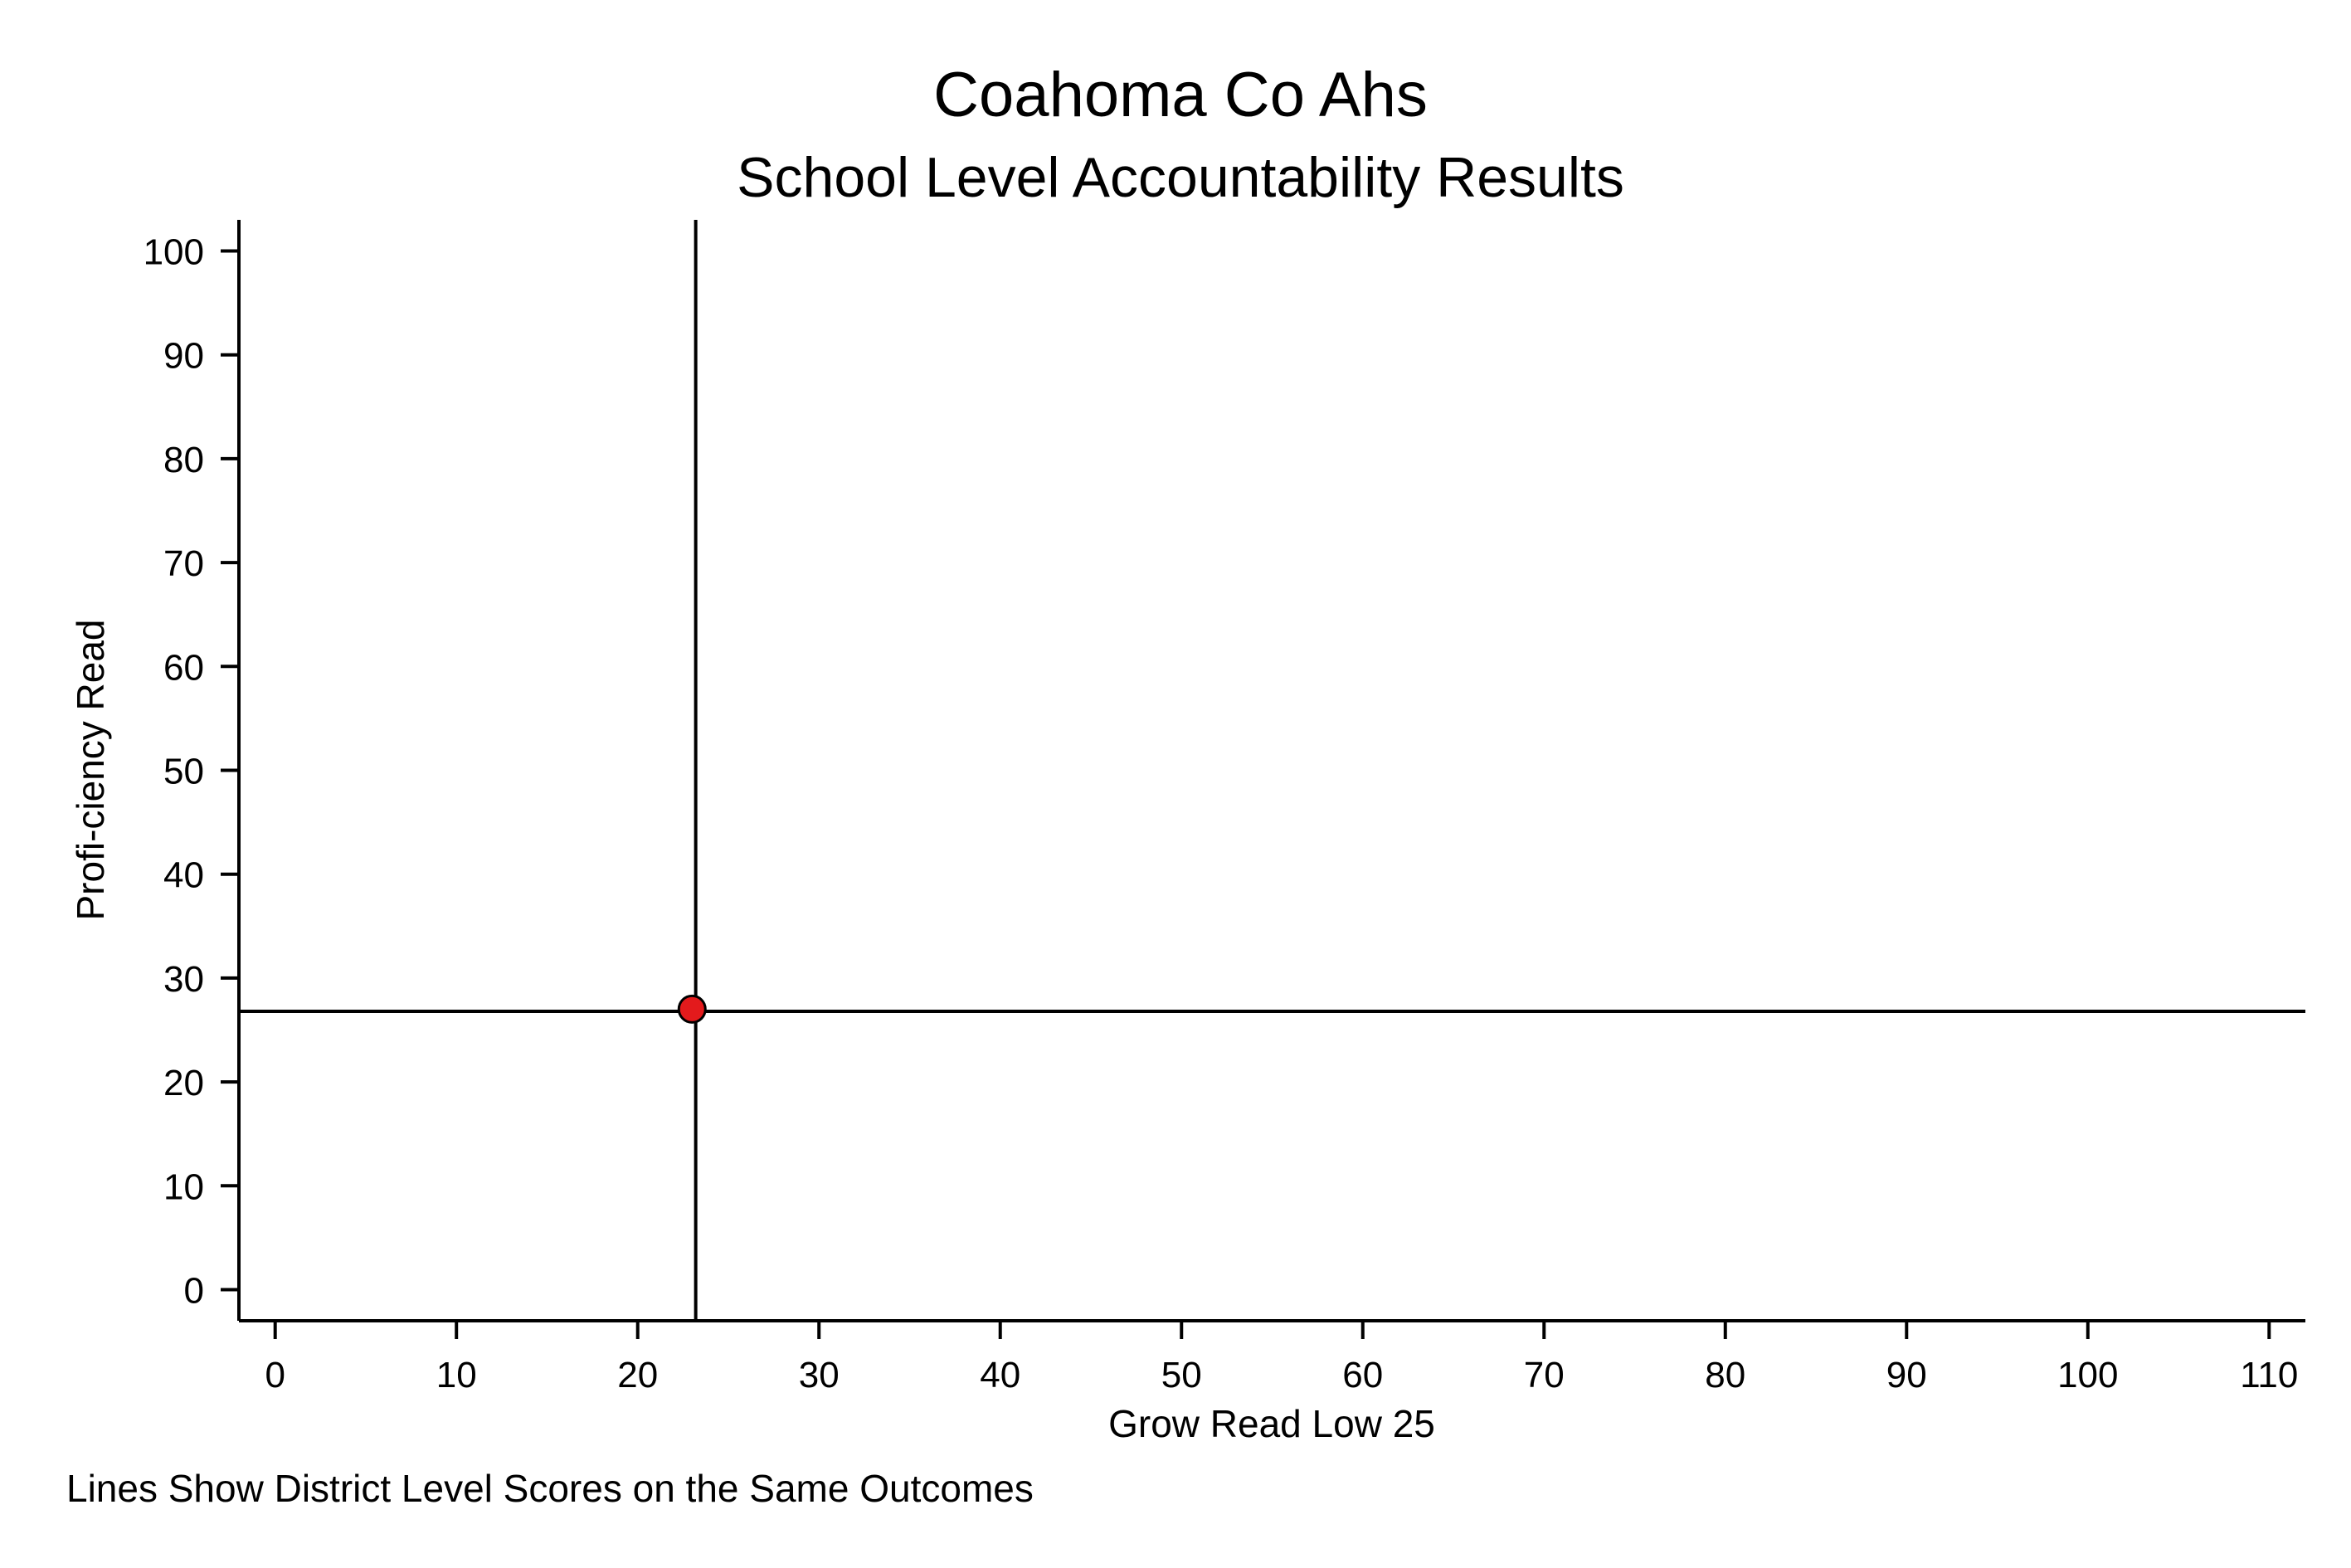 The width and height of the screenshot is (2351, 1568). What do you see at coordinates (194, 1290) in the screenshot?
I see `y-tick-label: 0` at bounding box center [194, 1290].